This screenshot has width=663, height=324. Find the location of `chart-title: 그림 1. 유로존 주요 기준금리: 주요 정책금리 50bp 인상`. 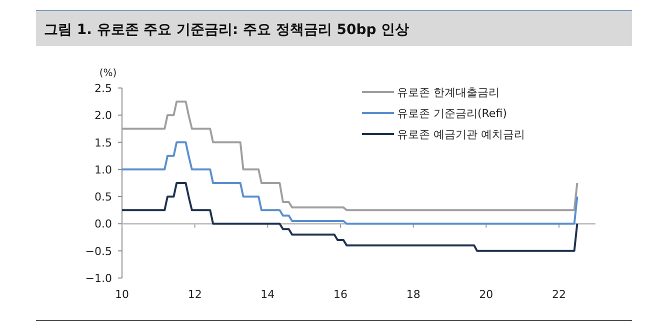

chart-title: 그림 1. 유로존 주요 기준금리: 주요 정책금리 50bp 인상 is located at coordinates (227, 30).